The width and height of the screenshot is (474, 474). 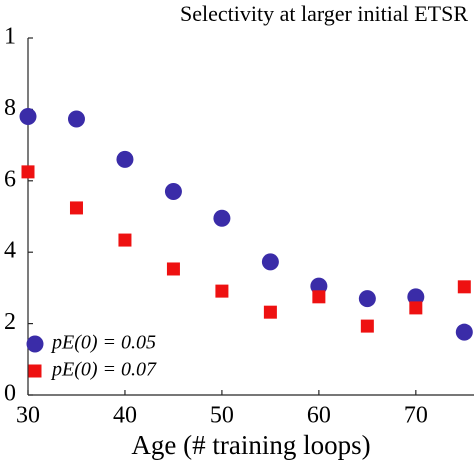 I want to click on x-tick-label: 60, so click(x=319, y=416).